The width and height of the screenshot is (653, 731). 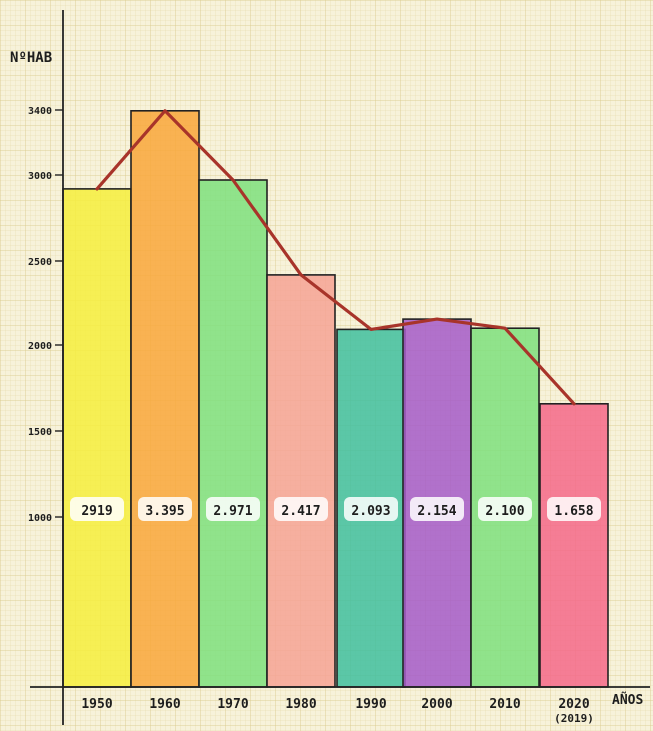 I want to click on value-label-bg-2010, so click(x=505, y=509).